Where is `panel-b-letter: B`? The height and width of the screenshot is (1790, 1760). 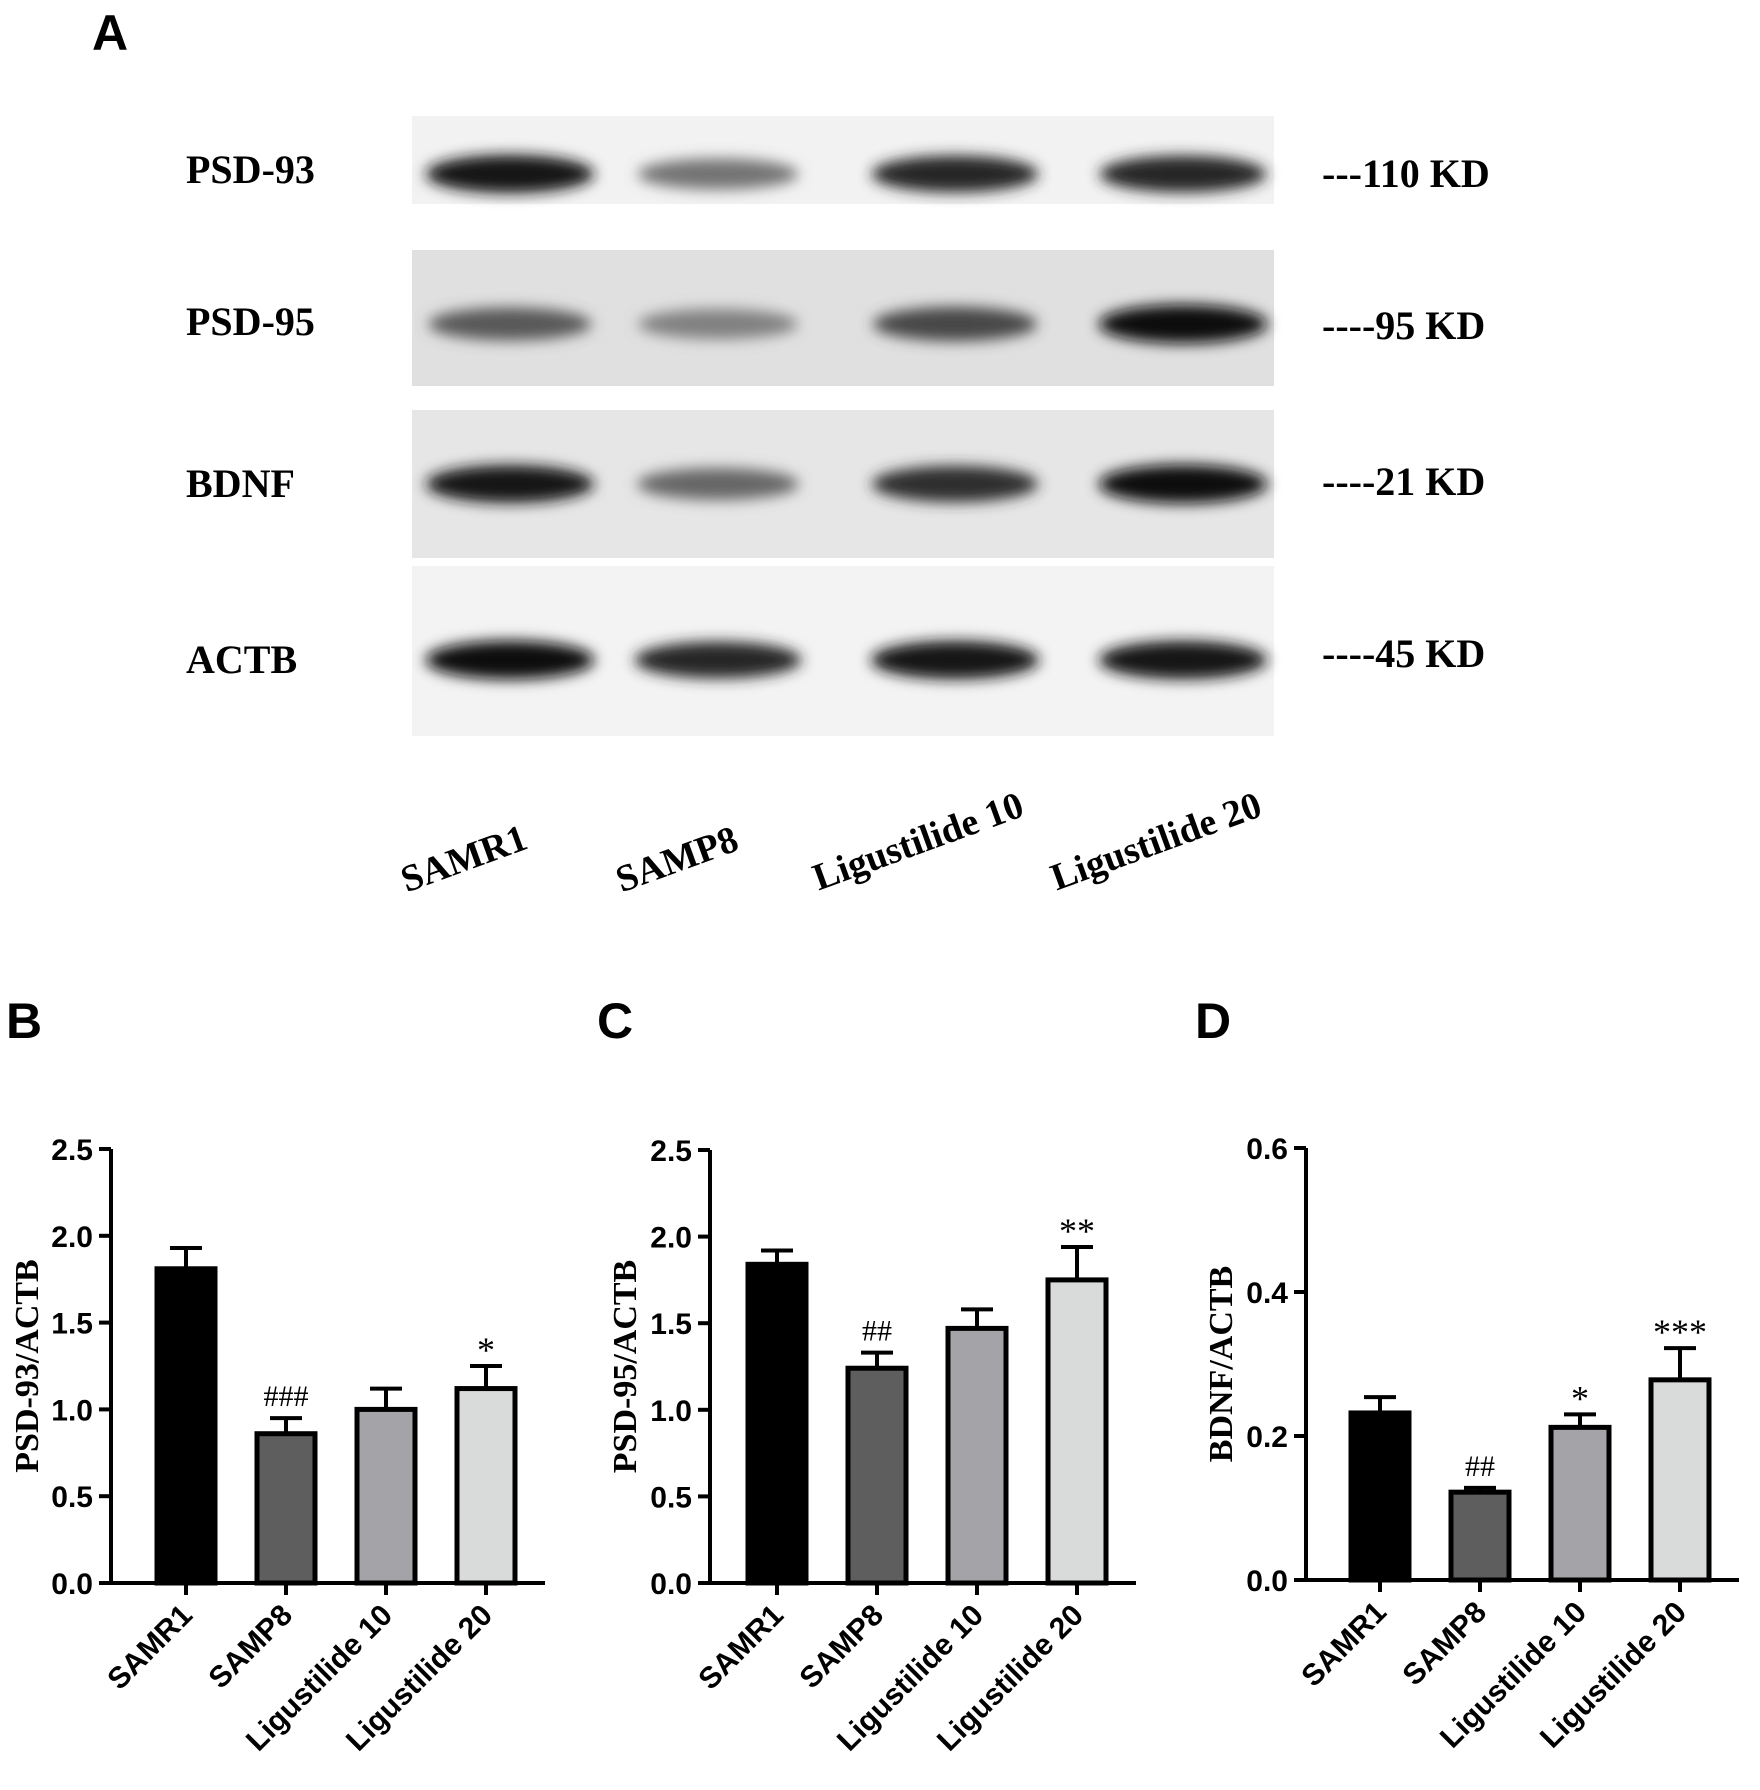 panel-b-letter: B is located at coordinates (24, 1021).